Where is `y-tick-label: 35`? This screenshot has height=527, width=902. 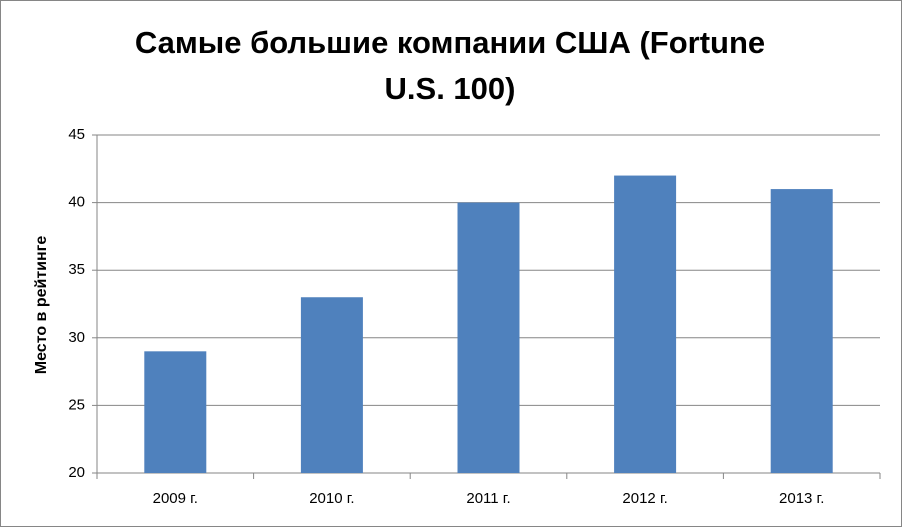 y-tick-label: 35 is located at coordinates (76, 269).